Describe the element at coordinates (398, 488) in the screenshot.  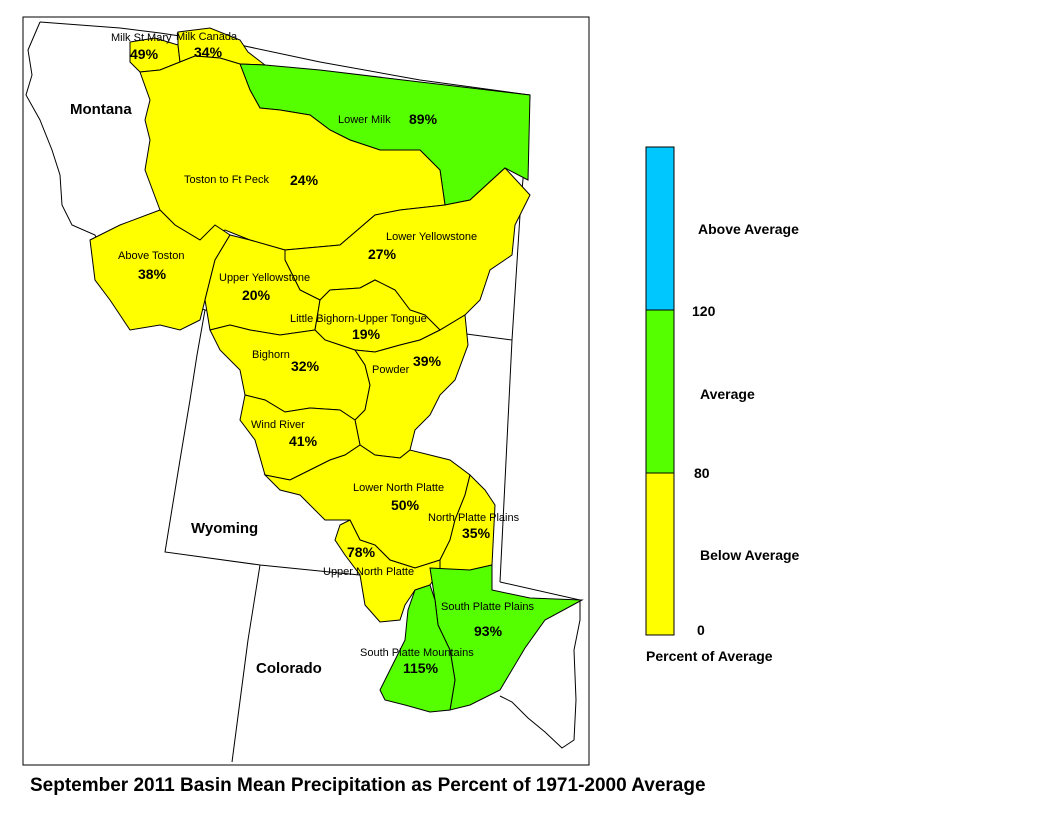
I see `basin-name-lower-north-platte: Lower North Platte` at that location.